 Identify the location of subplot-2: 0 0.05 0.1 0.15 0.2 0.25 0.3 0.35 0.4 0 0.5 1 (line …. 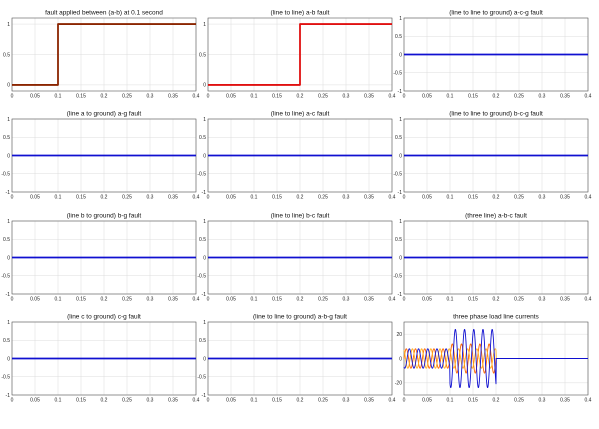
(297, 55).